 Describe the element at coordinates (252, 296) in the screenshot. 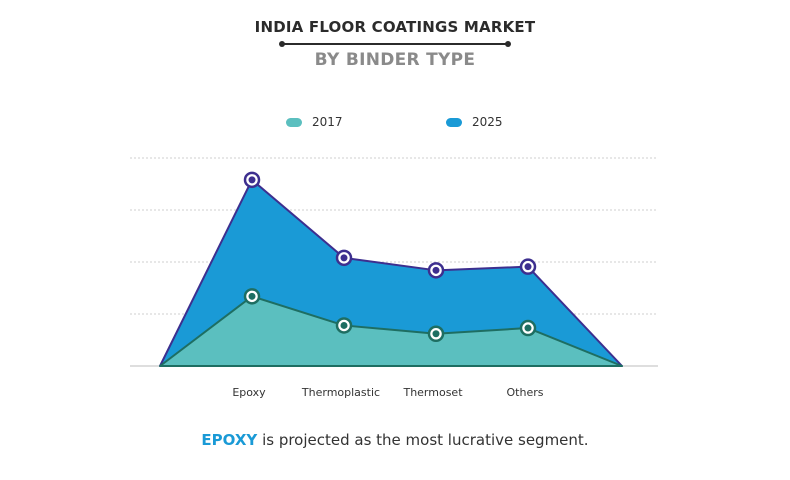

I see `point-core-2017-epoxy` at that location.